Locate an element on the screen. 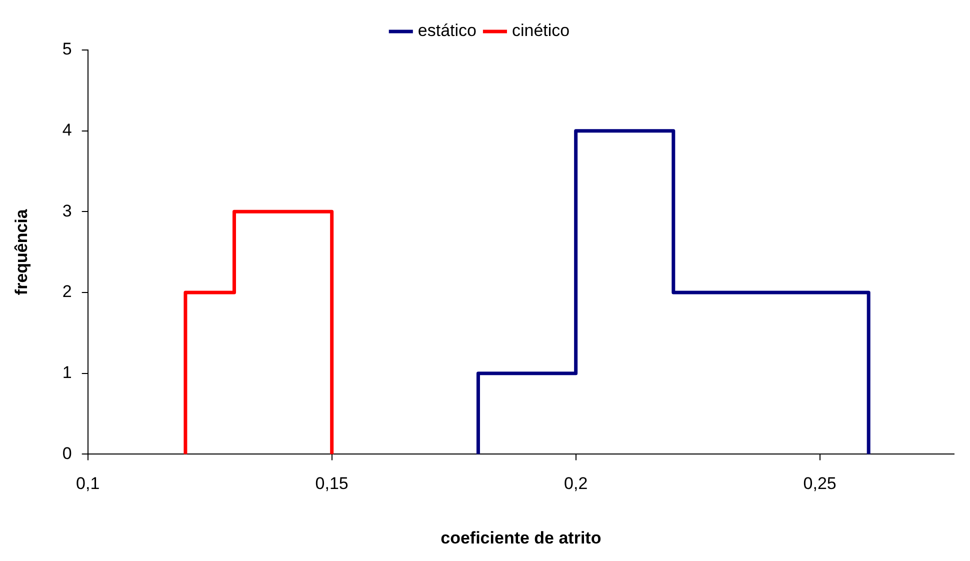  x-axis-title: coeficiente de atrito is located at coordinates (521, 538).